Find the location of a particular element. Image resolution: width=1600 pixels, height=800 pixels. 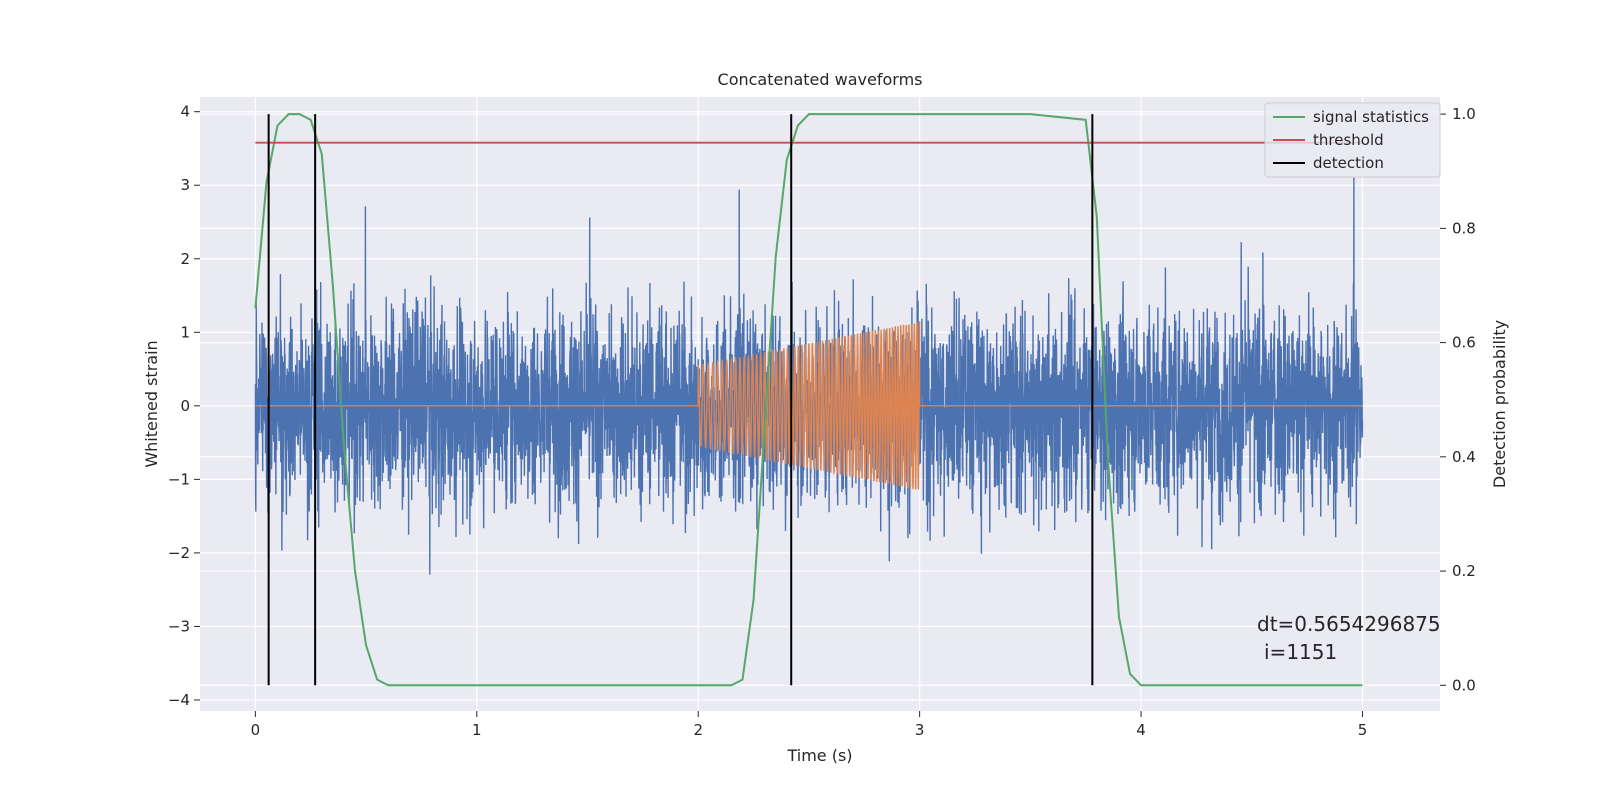

legend-label: threshold is located at coordinates (1348, 140).